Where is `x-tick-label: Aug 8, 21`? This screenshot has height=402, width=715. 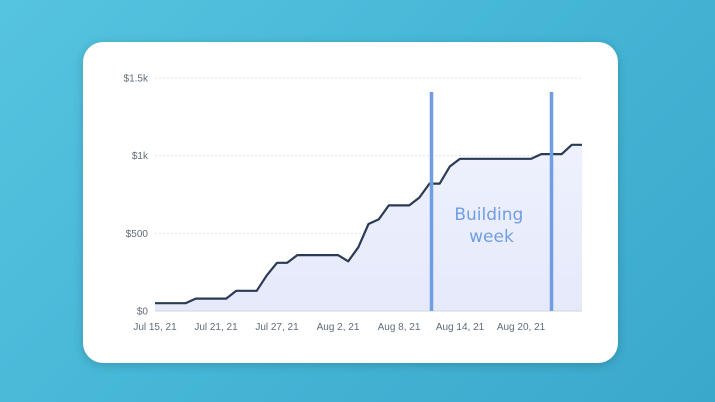 x-tick-label: Aug 8, 21 is located at coordinates (399, 327).